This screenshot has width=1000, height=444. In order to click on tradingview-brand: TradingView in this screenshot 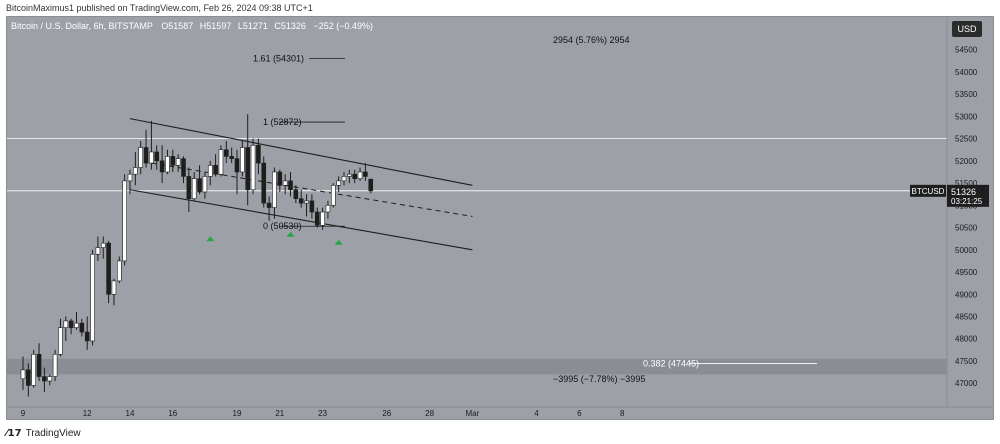, I will do `click(53, 433)`.